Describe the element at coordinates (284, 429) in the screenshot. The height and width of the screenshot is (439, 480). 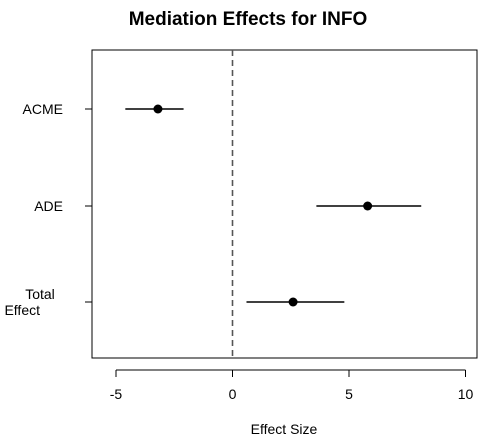
I see `x-axis-label: Effect Size` at that location.